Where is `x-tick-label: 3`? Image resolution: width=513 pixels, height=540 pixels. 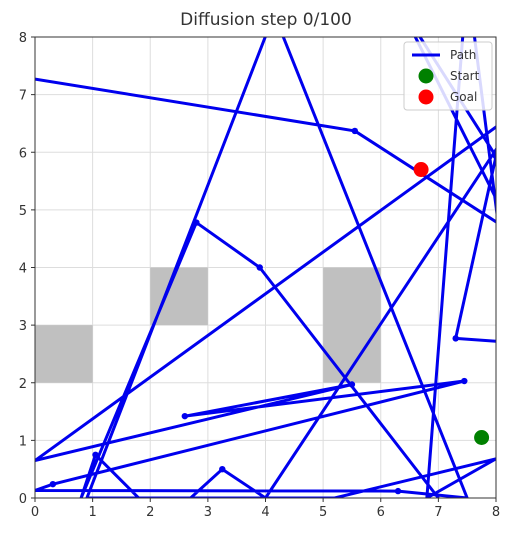 x-tick-label: 3 is located at coordinates (208, 512).